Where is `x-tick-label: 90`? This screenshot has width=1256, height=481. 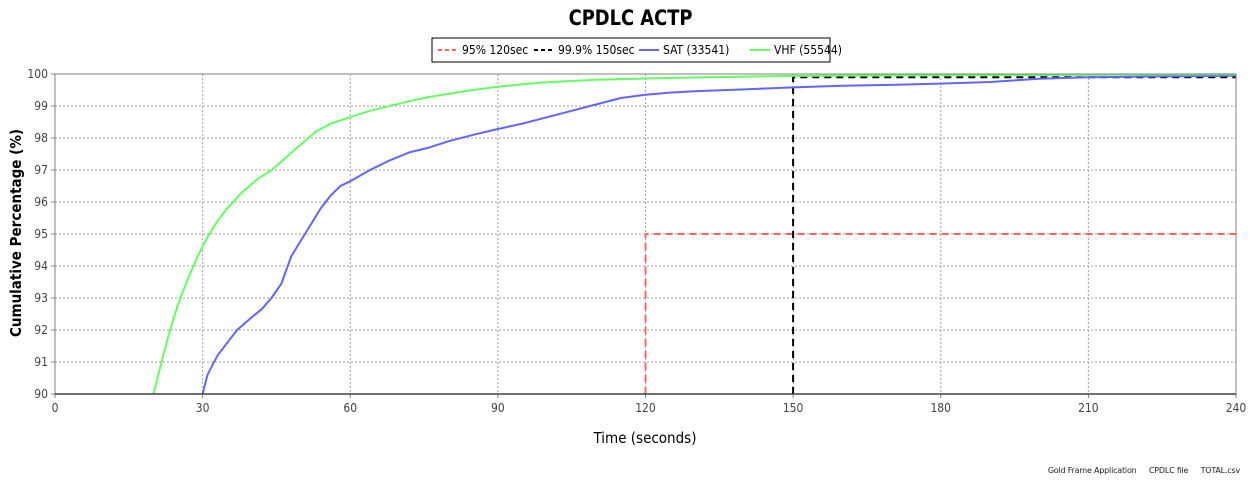
x-tick-label: 90 is located at coordinates (498, 408).